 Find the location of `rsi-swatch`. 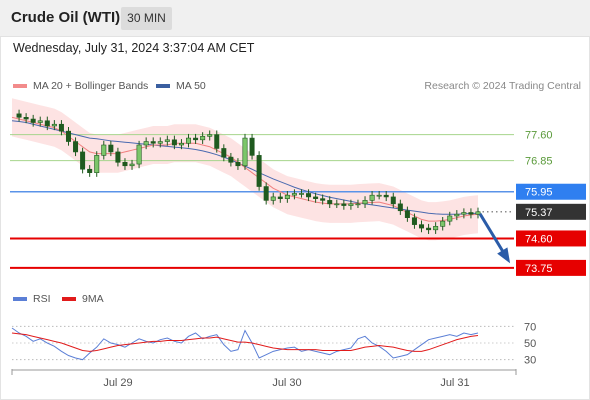

rsi-swatch is located at coordinates (20, 299).